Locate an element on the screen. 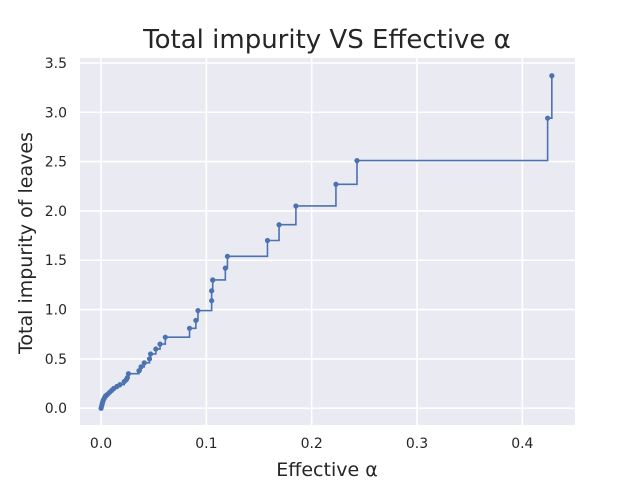 This screenshot has height=480, width=640. x-tick-label: 0.0 is located at coordinates (101, 444).